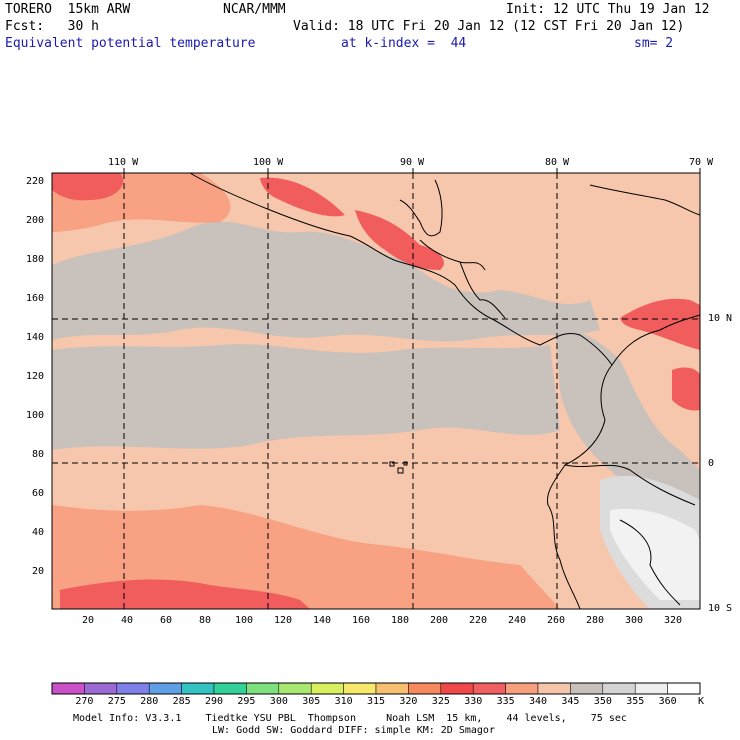 This screenshot has width=740, height=740. Describe the element at coordinates (421, 208) in the screenshot. I see `gulf-coast` at that location.